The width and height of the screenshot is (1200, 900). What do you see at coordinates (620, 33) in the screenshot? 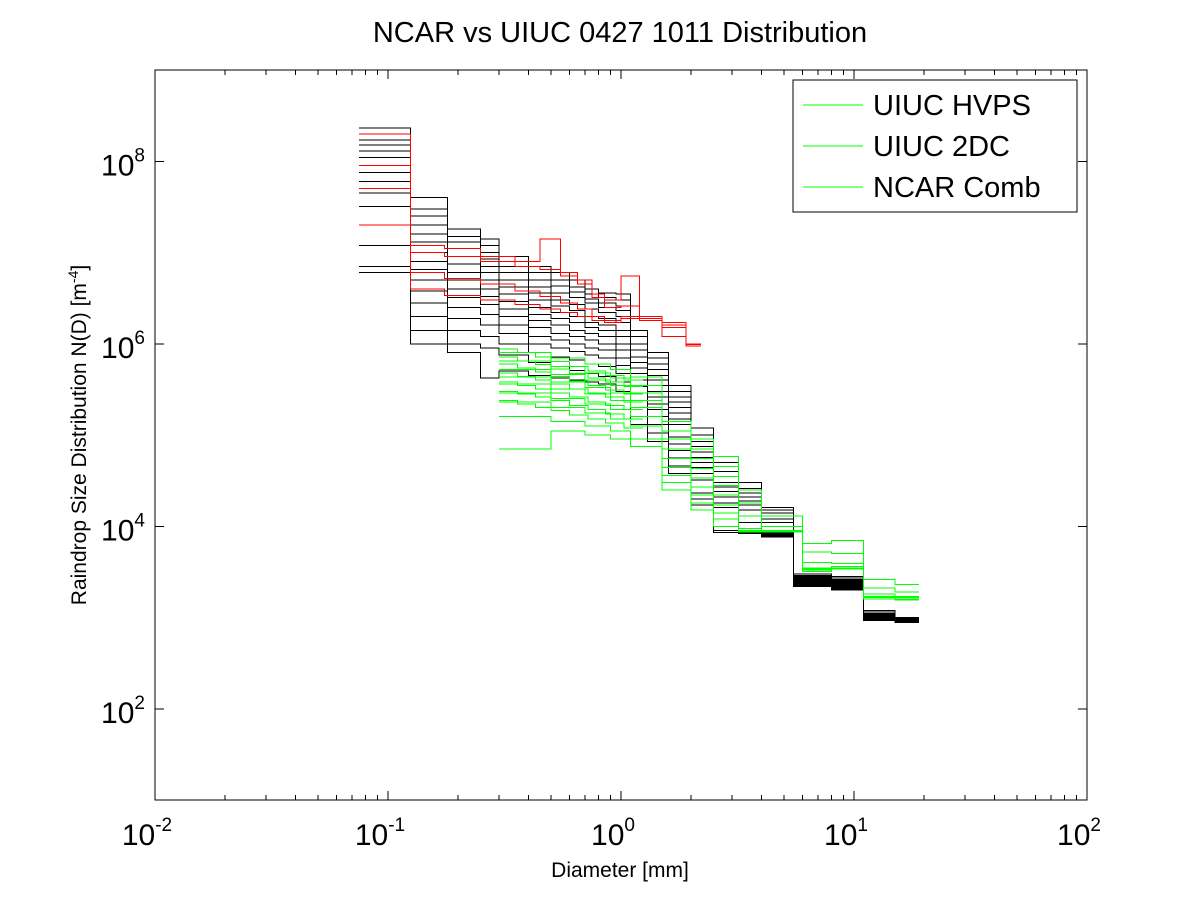
I see `chart-title: NCAR vs UIUC 0427 1011 Distribution` at bounding box center [620, 33].